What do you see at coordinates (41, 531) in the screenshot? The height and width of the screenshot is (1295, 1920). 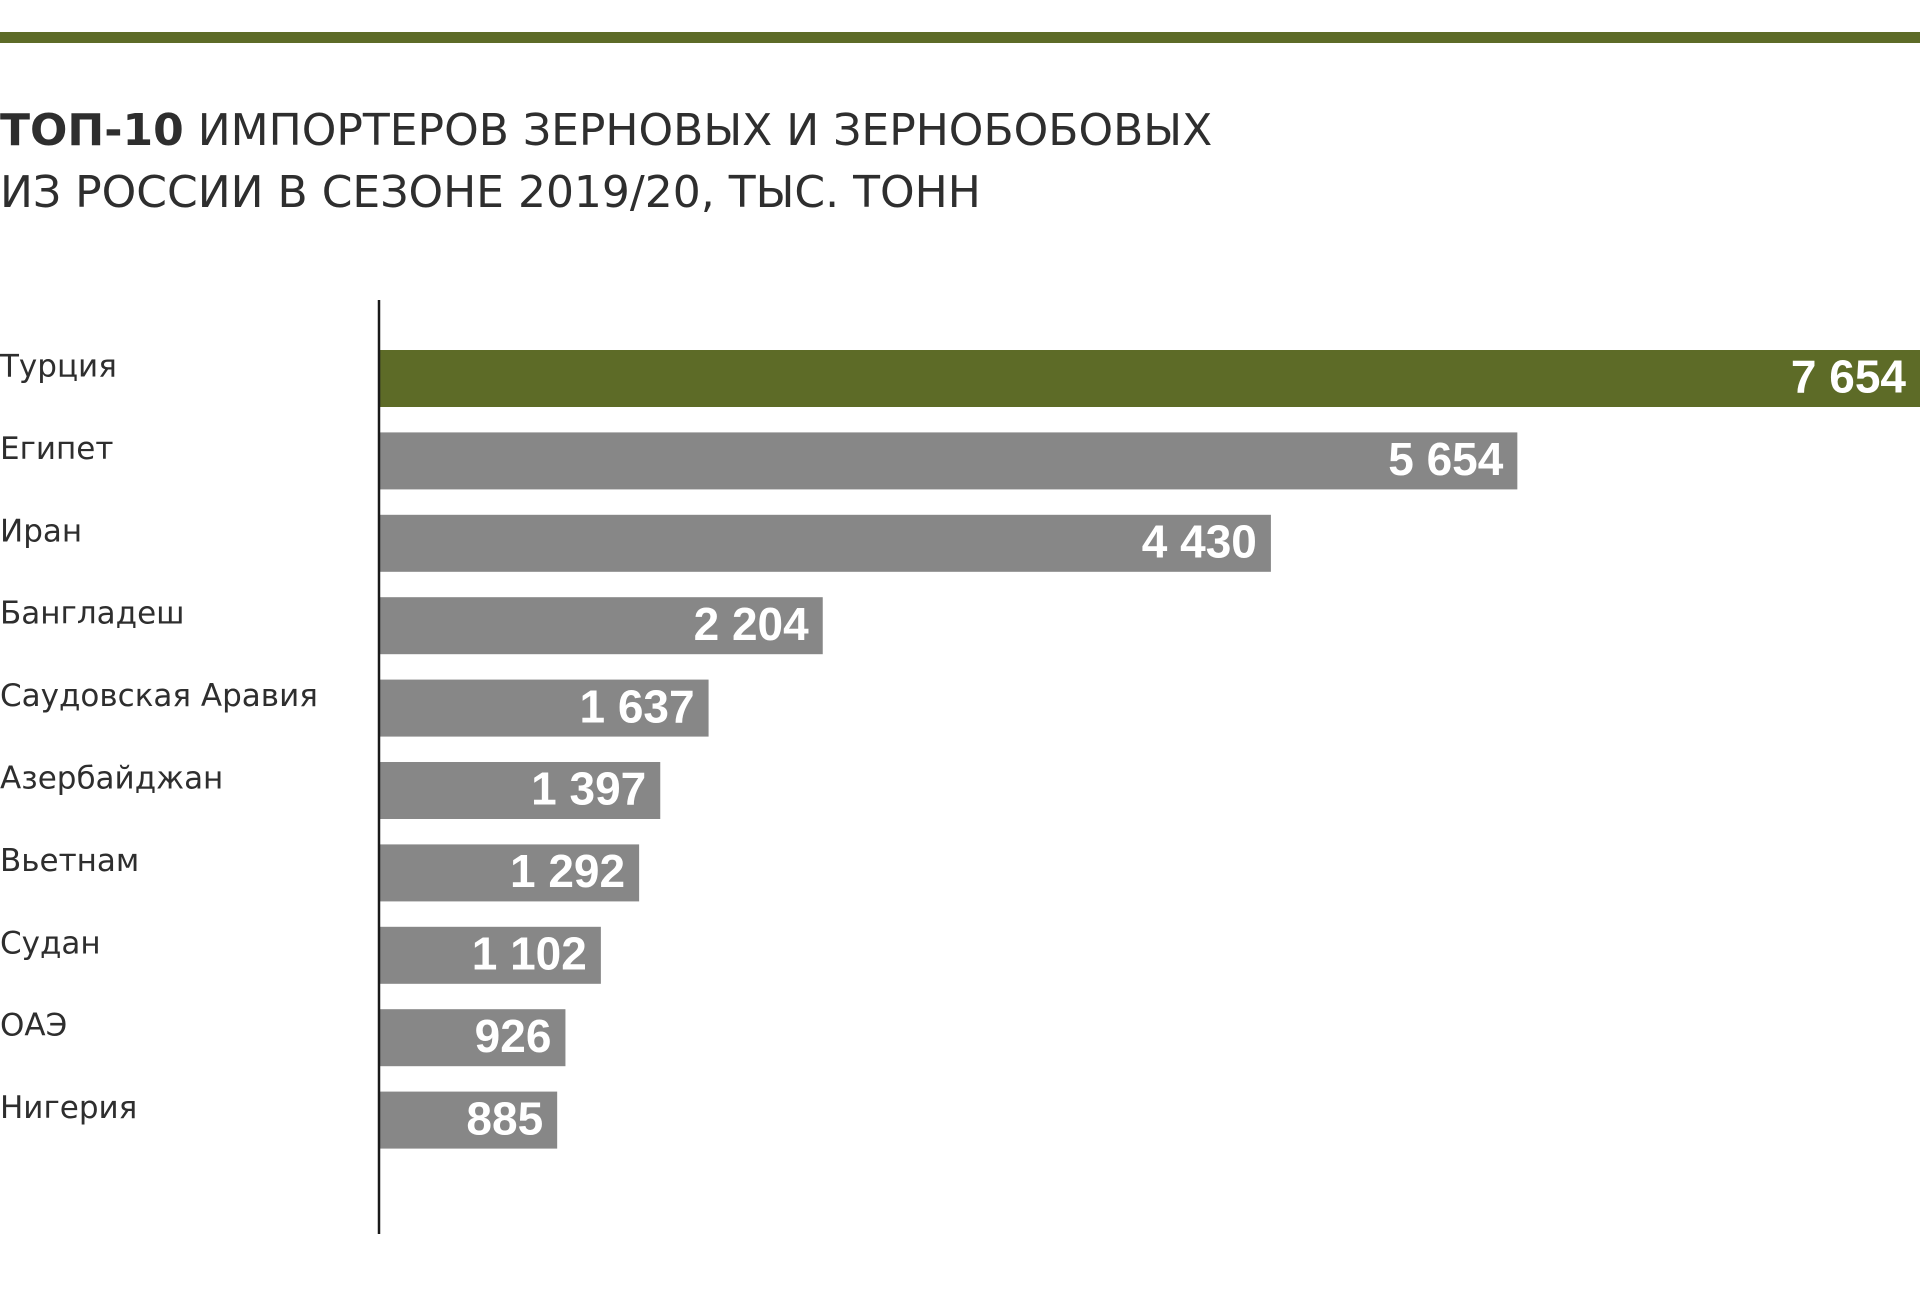 I see `category-label-3: Иран` at bounding box center [41, 531].